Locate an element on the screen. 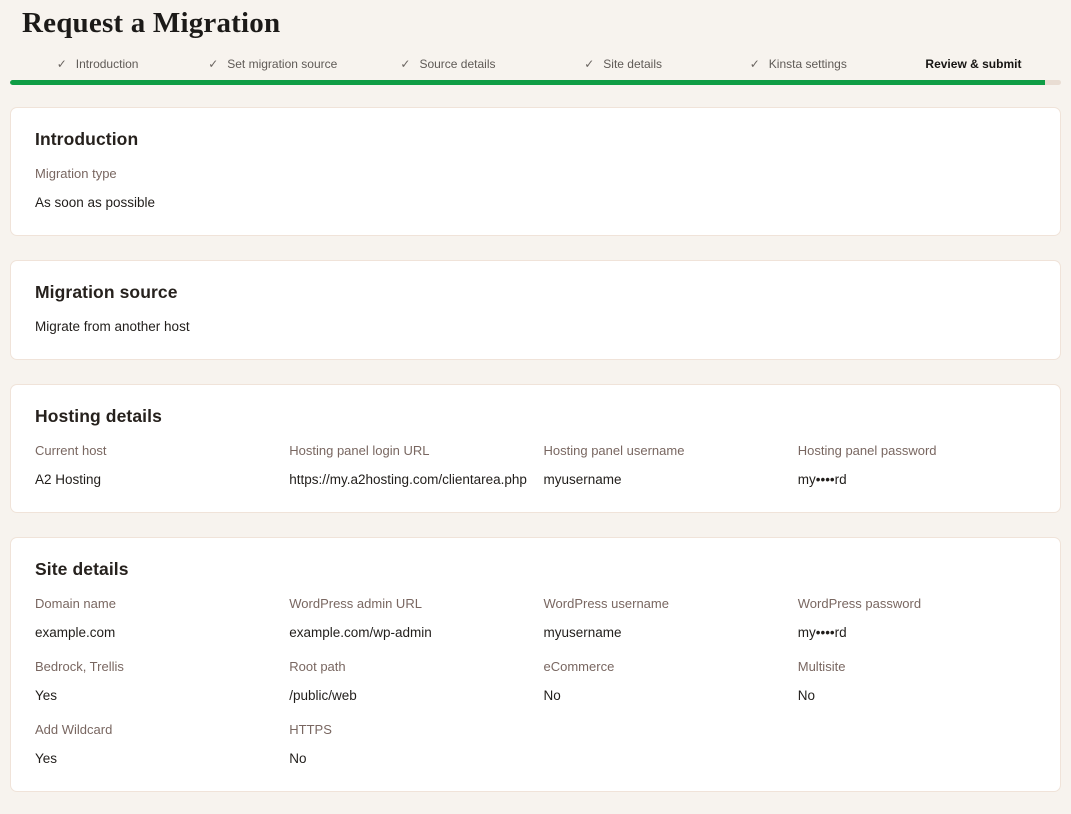 The height and width of the screenshot is (814, 1071). progress-bar-fill is located at coordinates (528, 82).